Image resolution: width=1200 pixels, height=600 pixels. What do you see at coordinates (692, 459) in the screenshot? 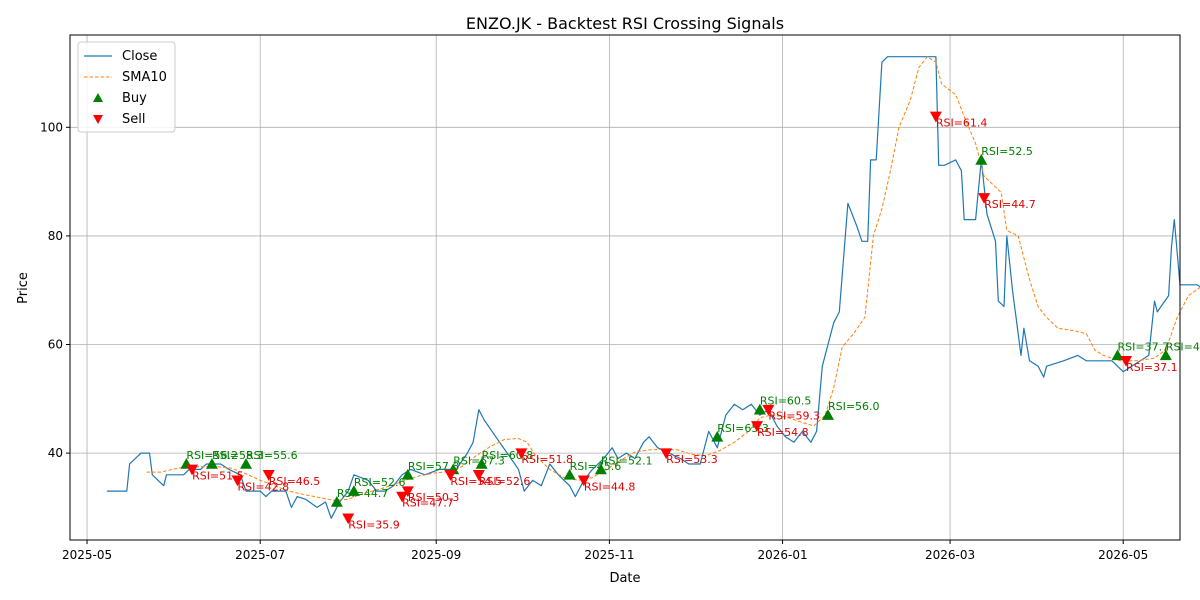
I see `sell-label: RSI=53.3` at bounding box center [692, 459].